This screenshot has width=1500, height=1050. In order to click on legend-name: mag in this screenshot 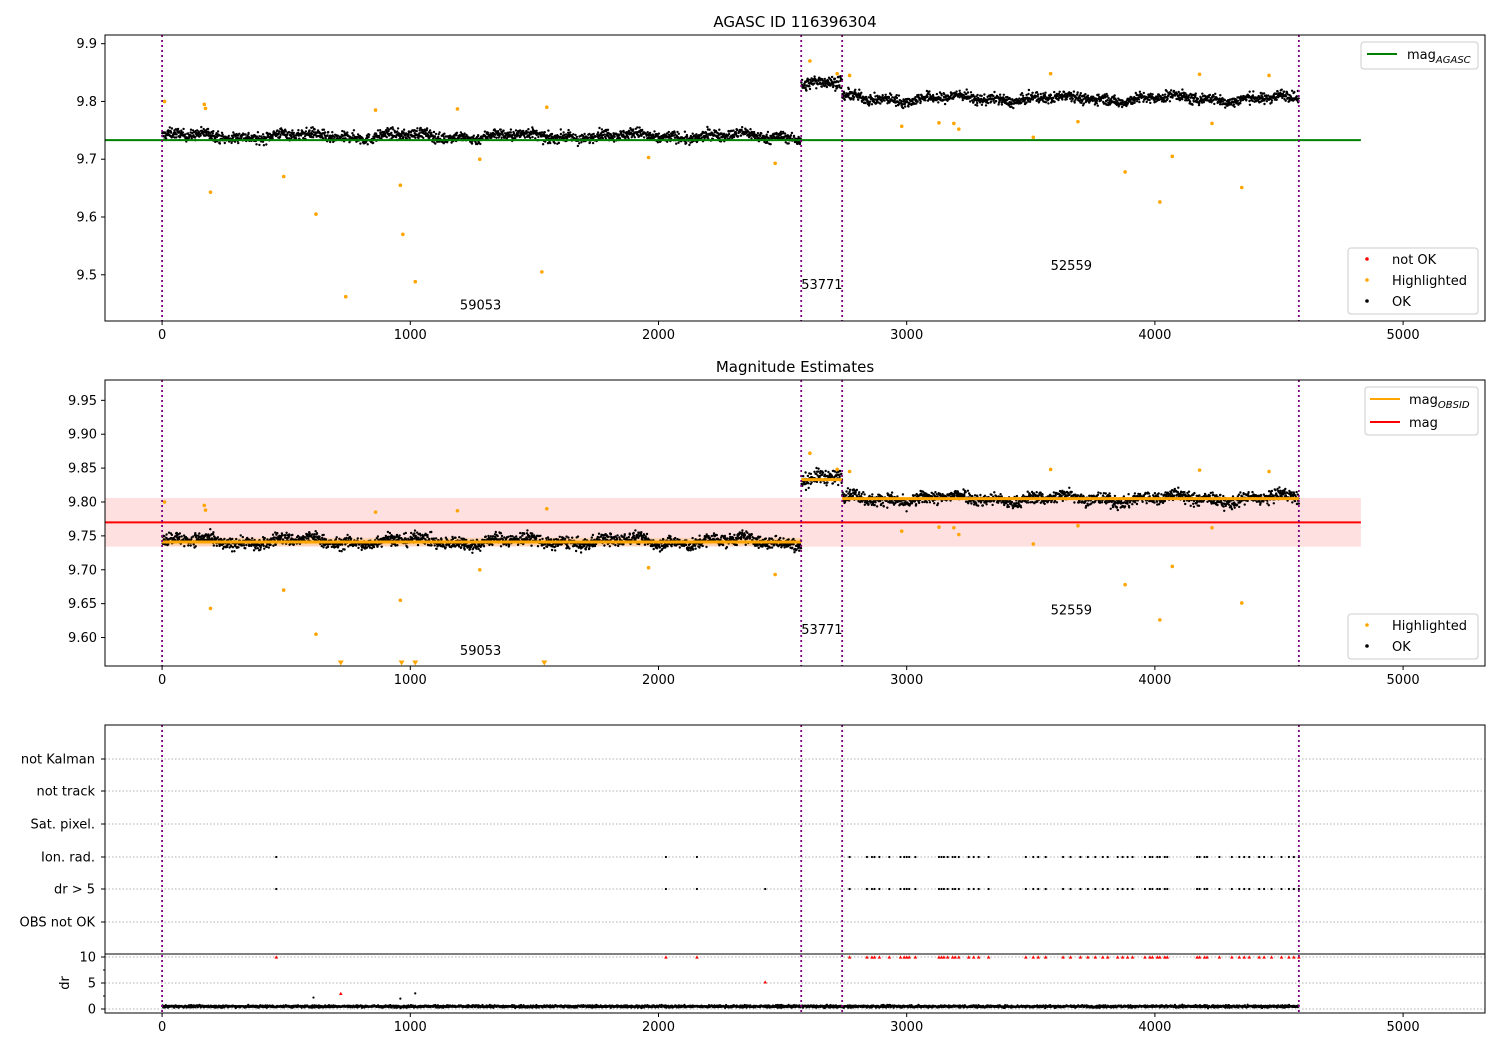, I will do `click(1421, 55)`.